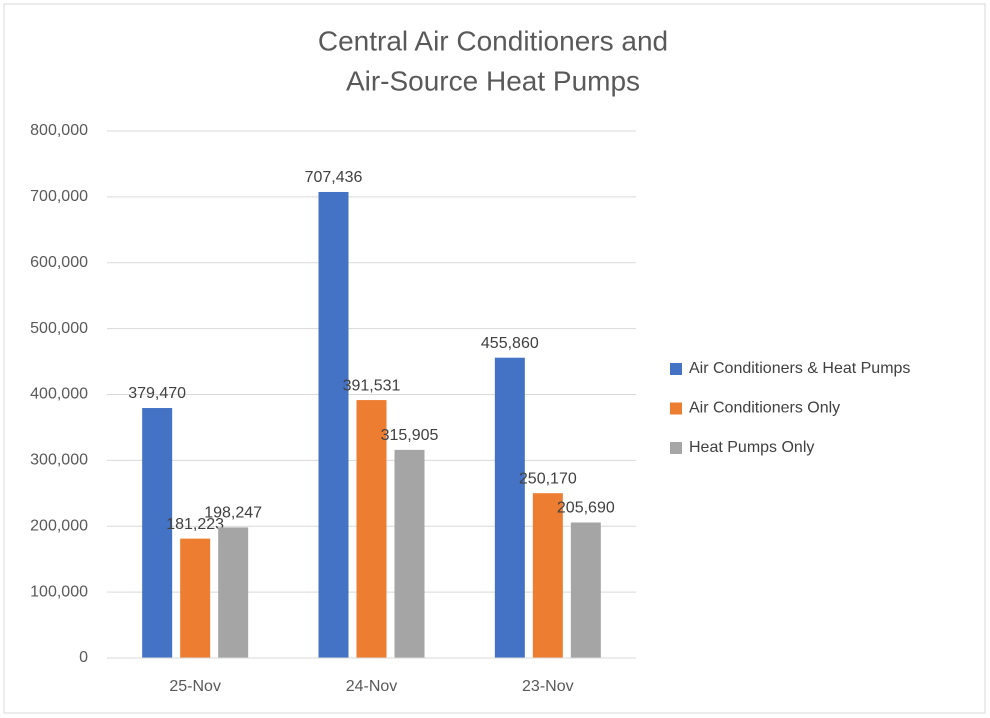 This screenshot has height=718, width=990. I want to click on value-label: 181,223, so click(195, 524).